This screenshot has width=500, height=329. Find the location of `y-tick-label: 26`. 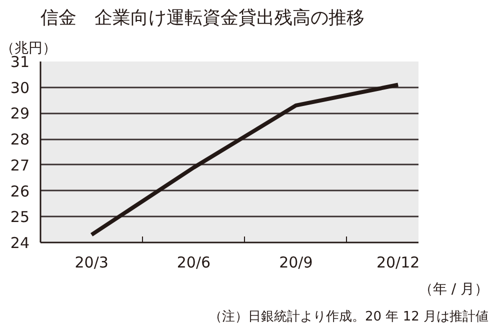

y-tick-label: 26 is located at coordinates (20, 191).